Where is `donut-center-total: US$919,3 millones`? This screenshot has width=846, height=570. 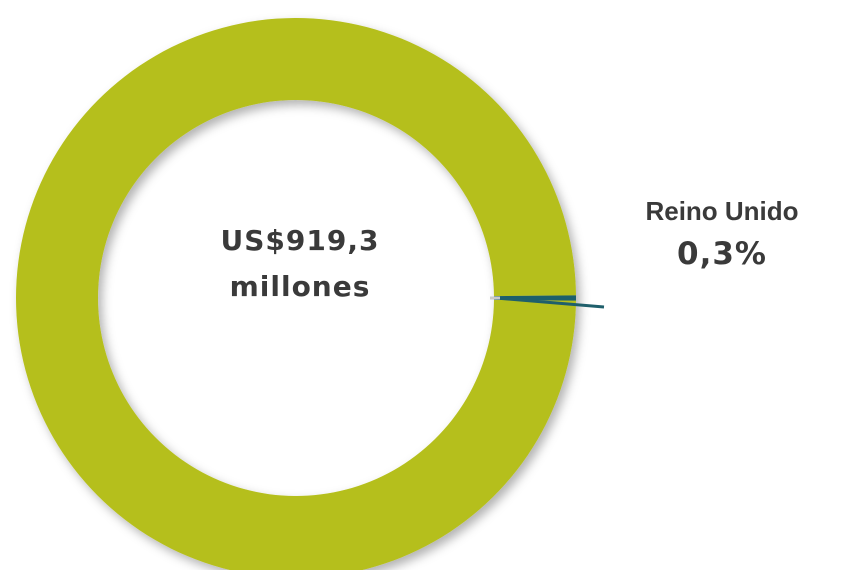 donut-center-total: US$919,3 millones is located at coordinates (300, 264).